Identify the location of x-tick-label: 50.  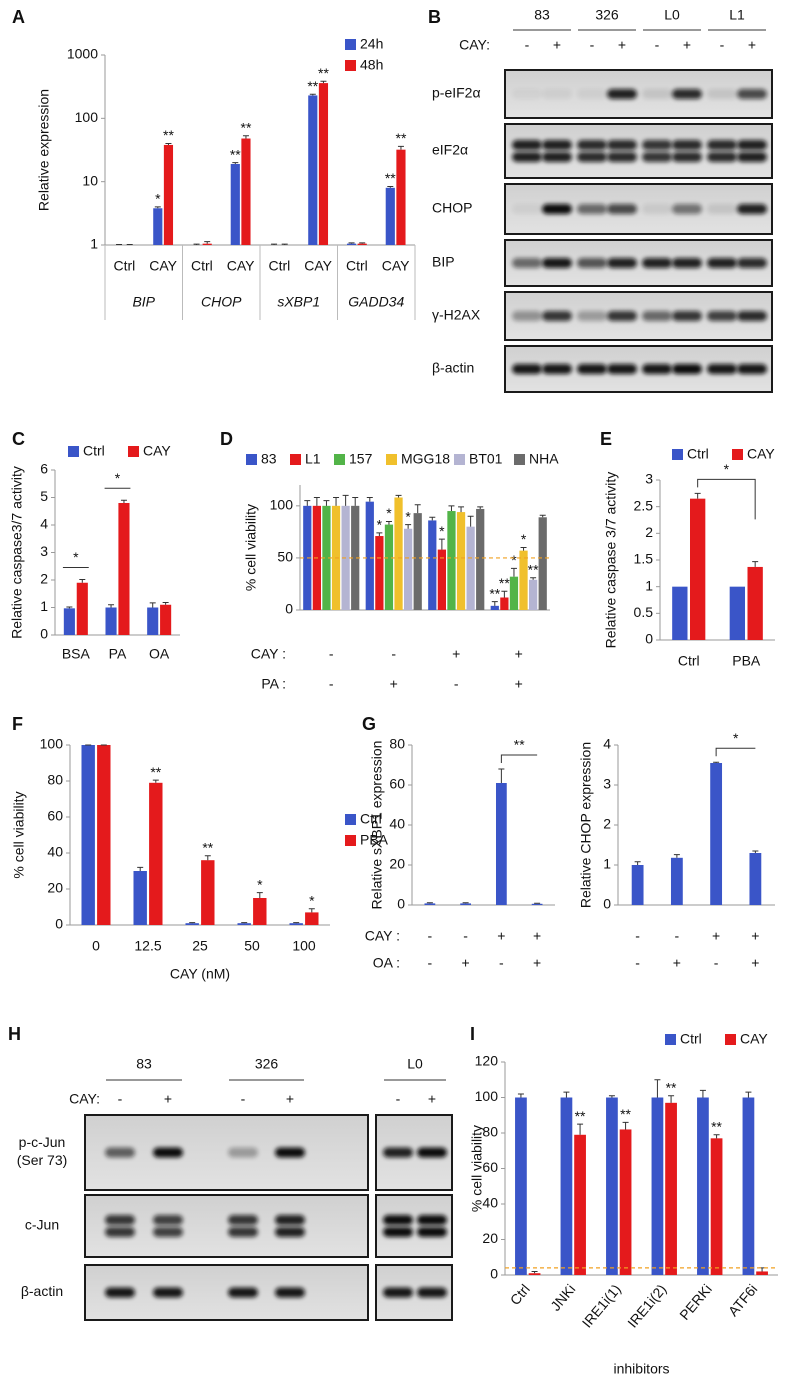
(252, 946).